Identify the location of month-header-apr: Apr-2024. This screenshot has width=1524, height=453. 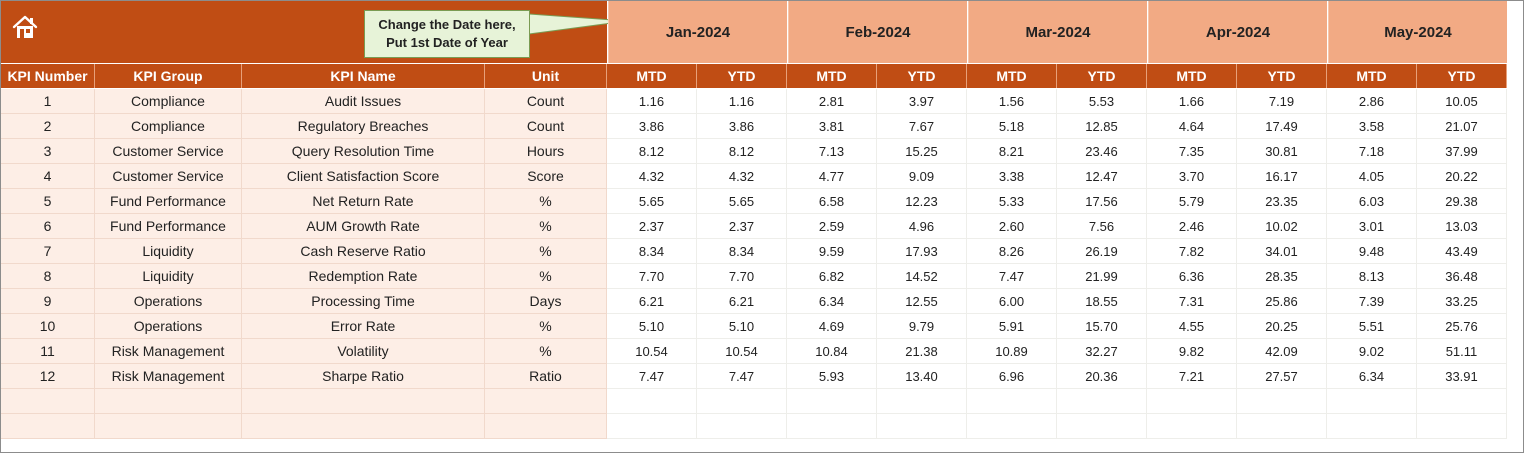
(1237, 32).